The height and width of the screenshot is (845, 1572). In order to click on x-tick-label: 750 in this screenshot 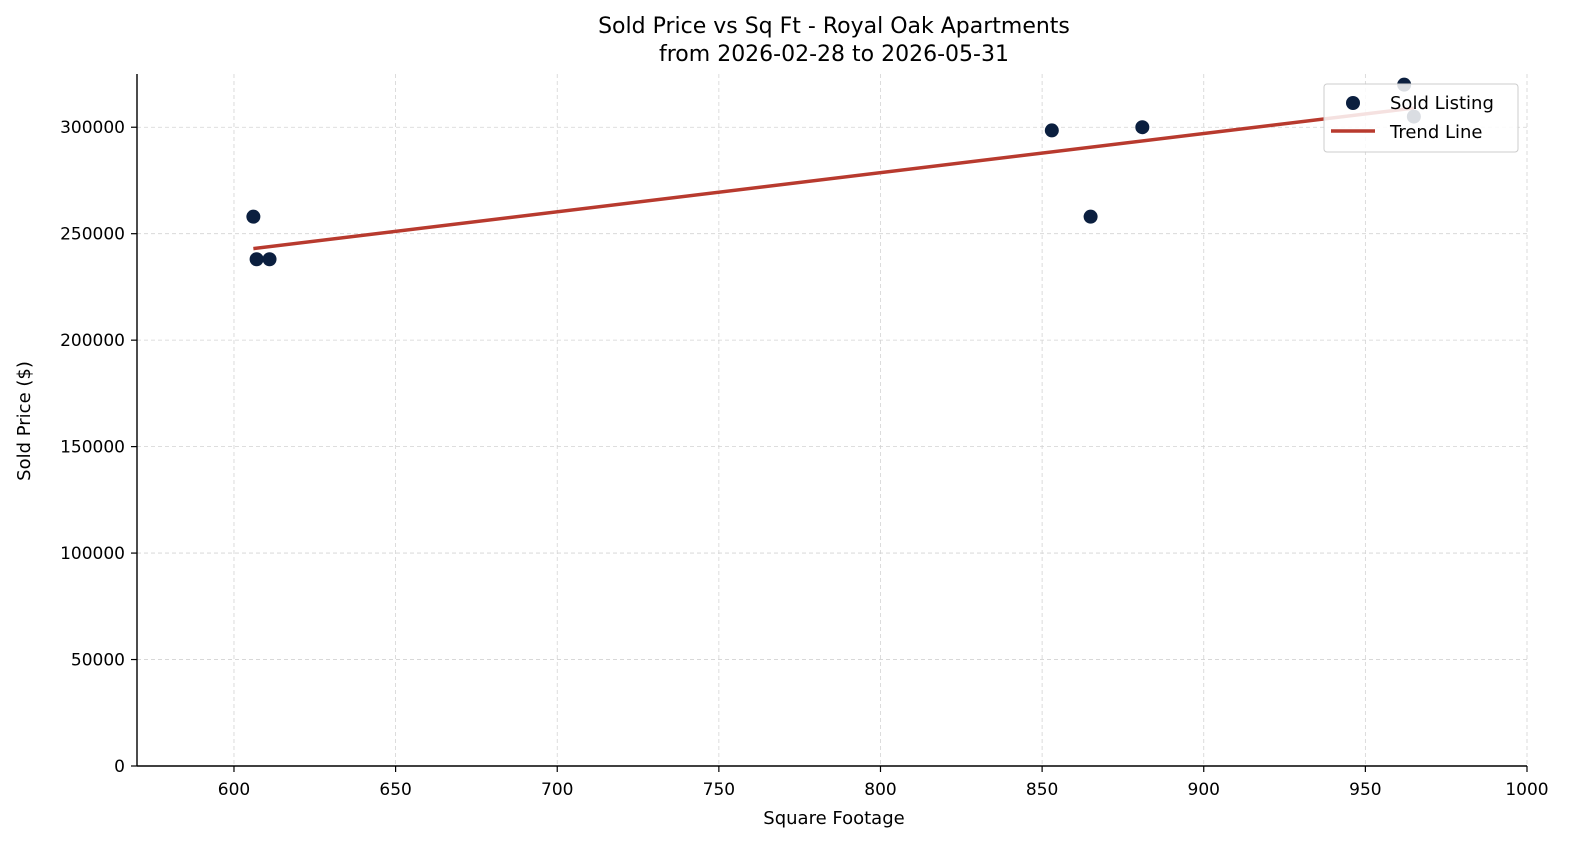, I will do `click(719, 790)`.